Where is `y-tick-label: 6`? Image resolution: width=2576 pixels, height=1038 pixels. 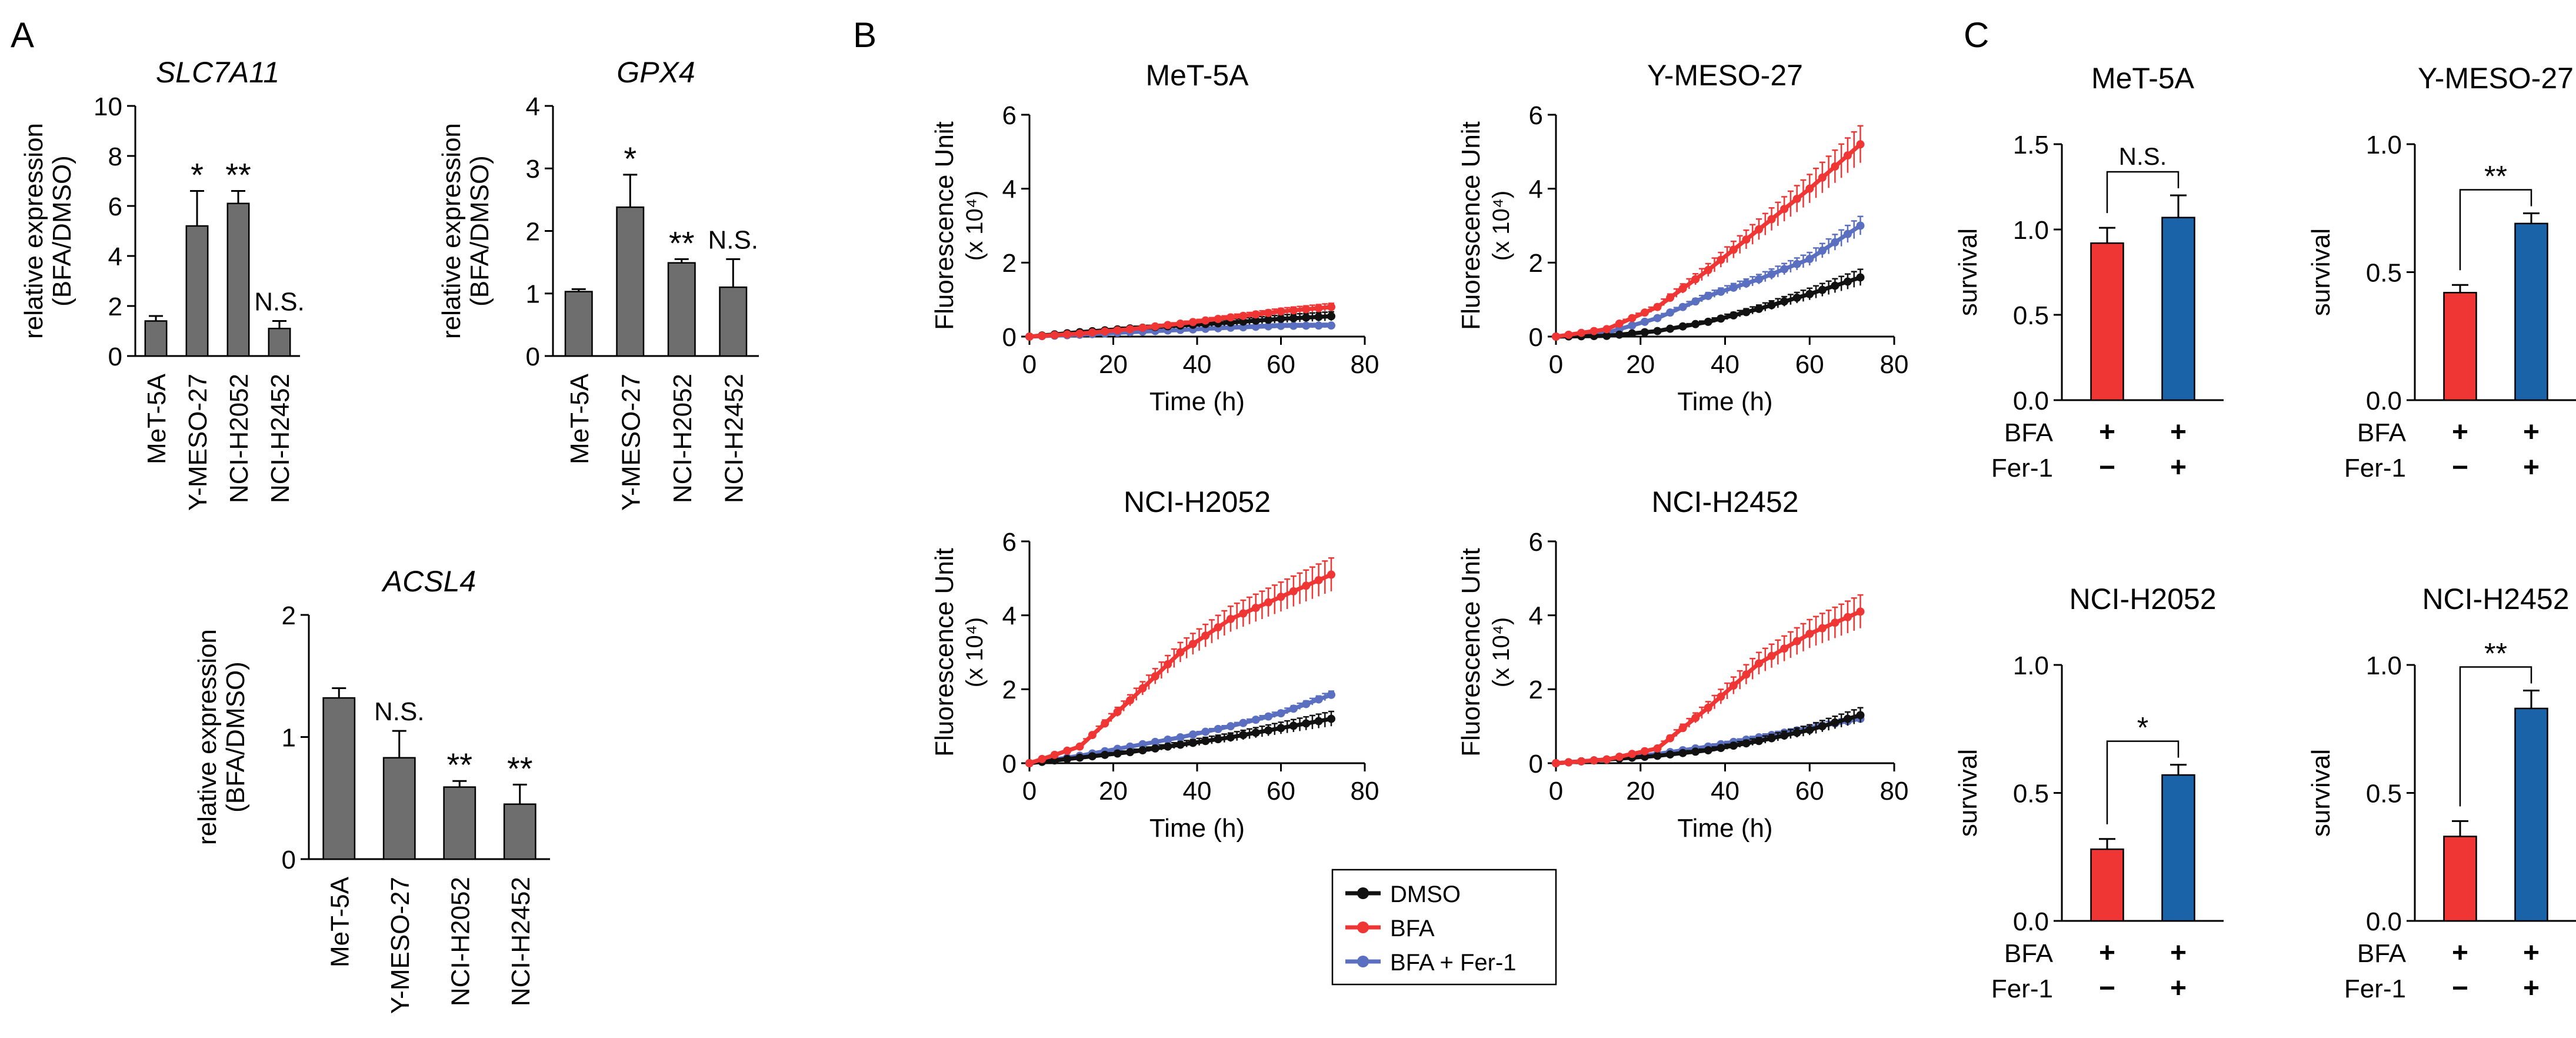
y-tick-label: 6 is located at coordinates (1536, 542).